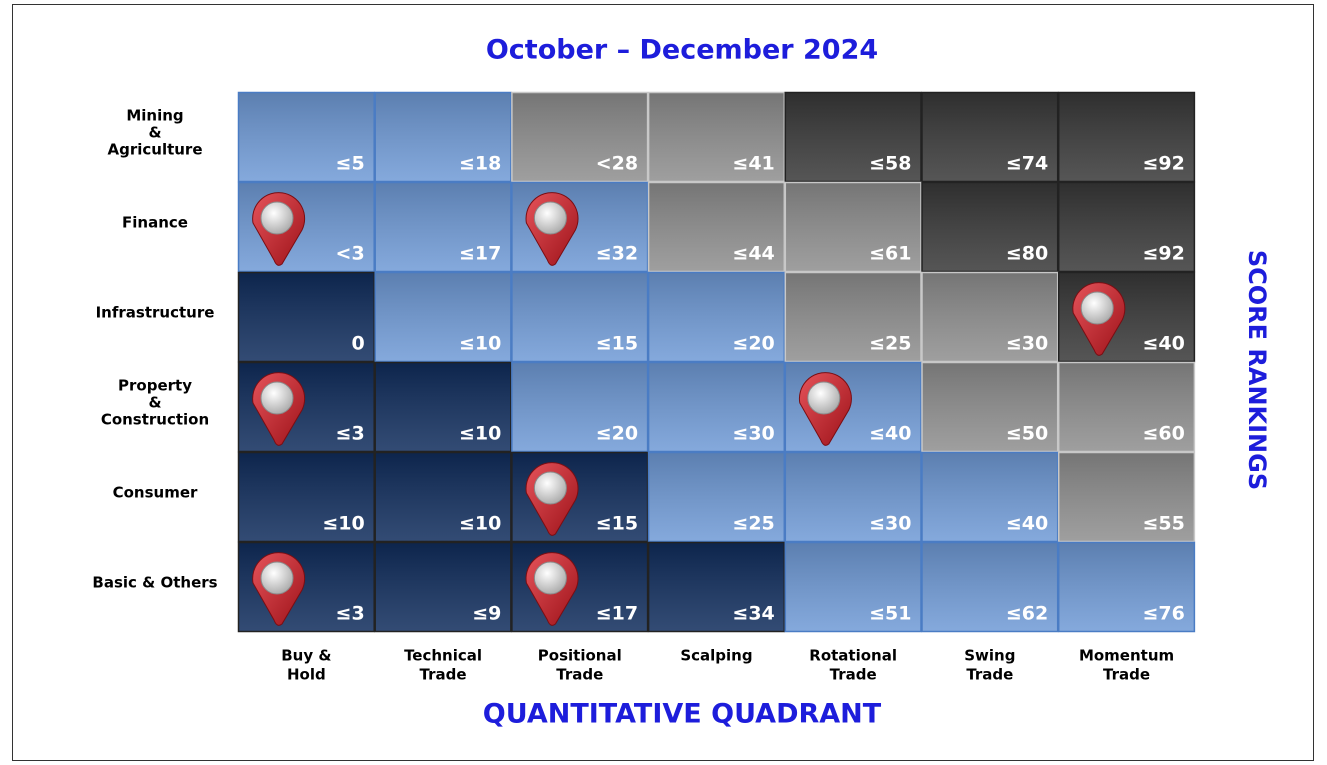 This screenshot has height=765, width=1327. I want to click on cell-label: ≤76, so click(1164, 614).